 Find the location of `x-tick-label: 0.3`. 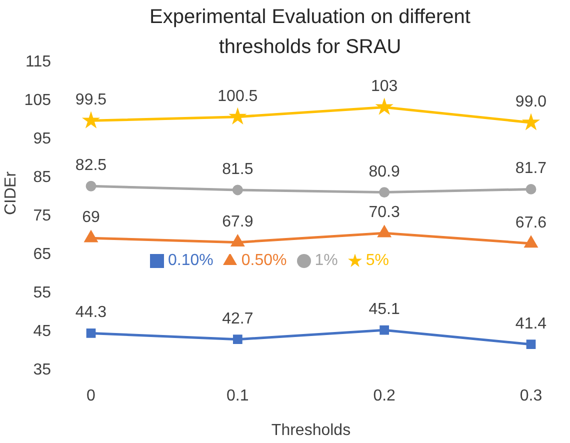

x-tick-label: 0.3 is located at coordinates (531, 395).